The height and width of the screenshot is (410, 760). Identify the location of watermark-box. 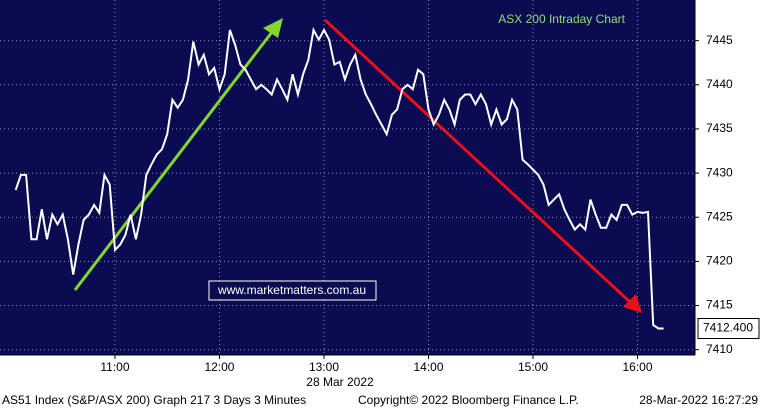
(292, 290).